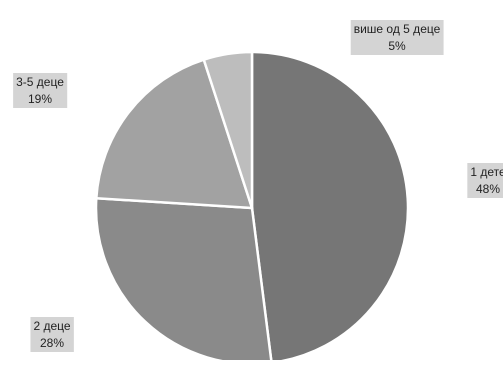 Image resolution: width=503 pixels, height=365 pixels. I want to click on data-label-value: 48%, so click(488, 189).